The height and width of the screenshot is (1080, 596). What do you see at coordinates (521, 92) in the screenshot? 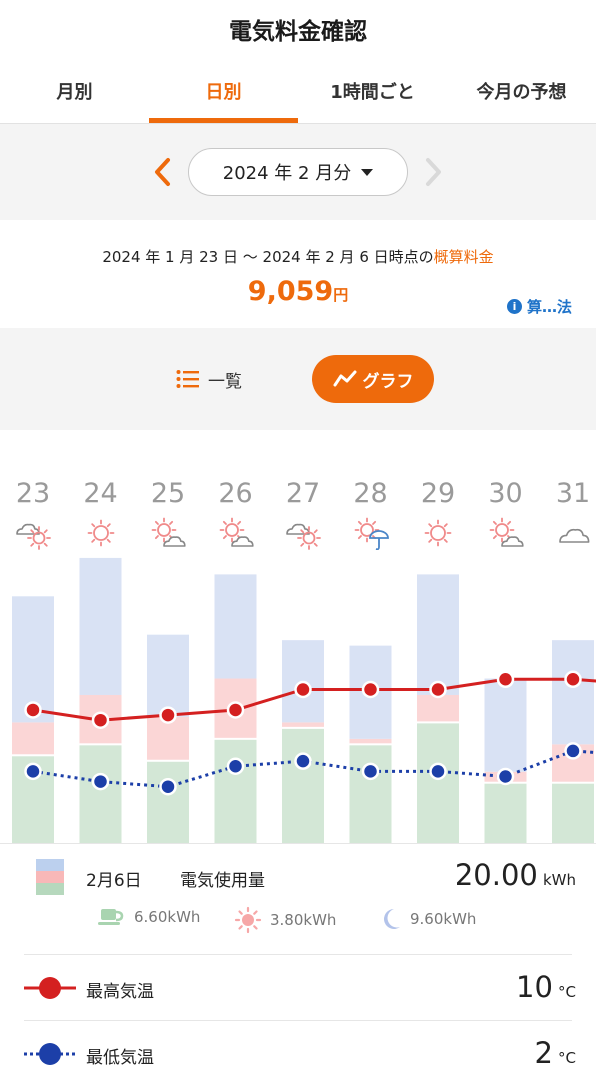
I see `tab-forecast: 今月の予想` at bounding box center [521, 92].